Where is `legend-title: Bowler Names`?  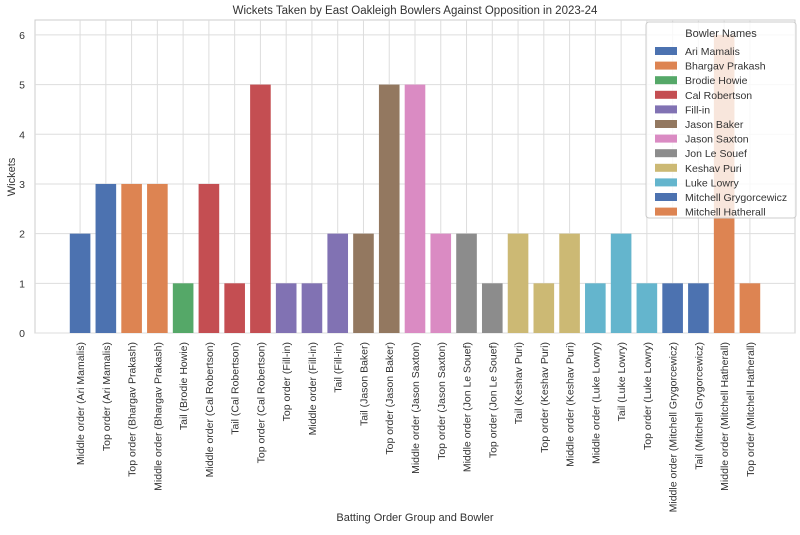 legend-title: Bowler Names is located at coordinates (721, 34).